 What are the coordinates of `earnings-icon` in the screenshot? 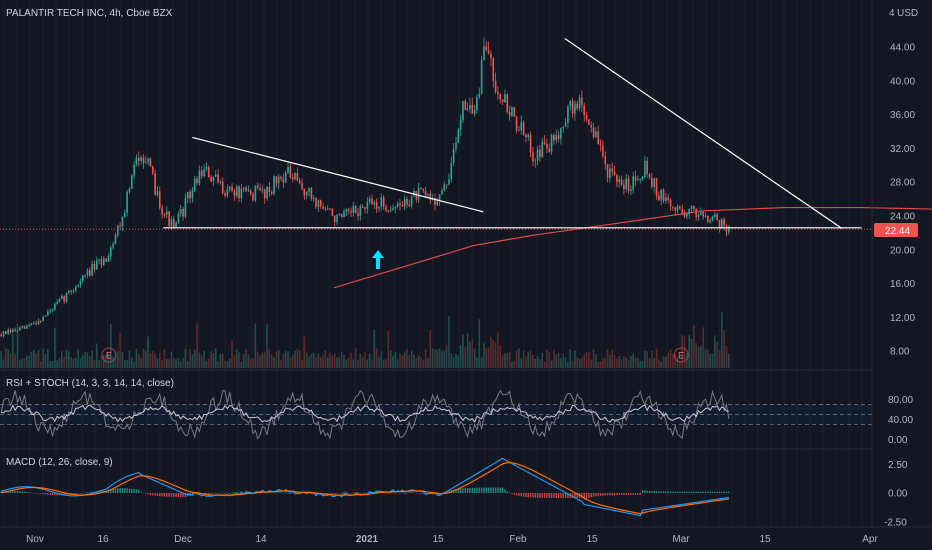 It's located at (109, 355).